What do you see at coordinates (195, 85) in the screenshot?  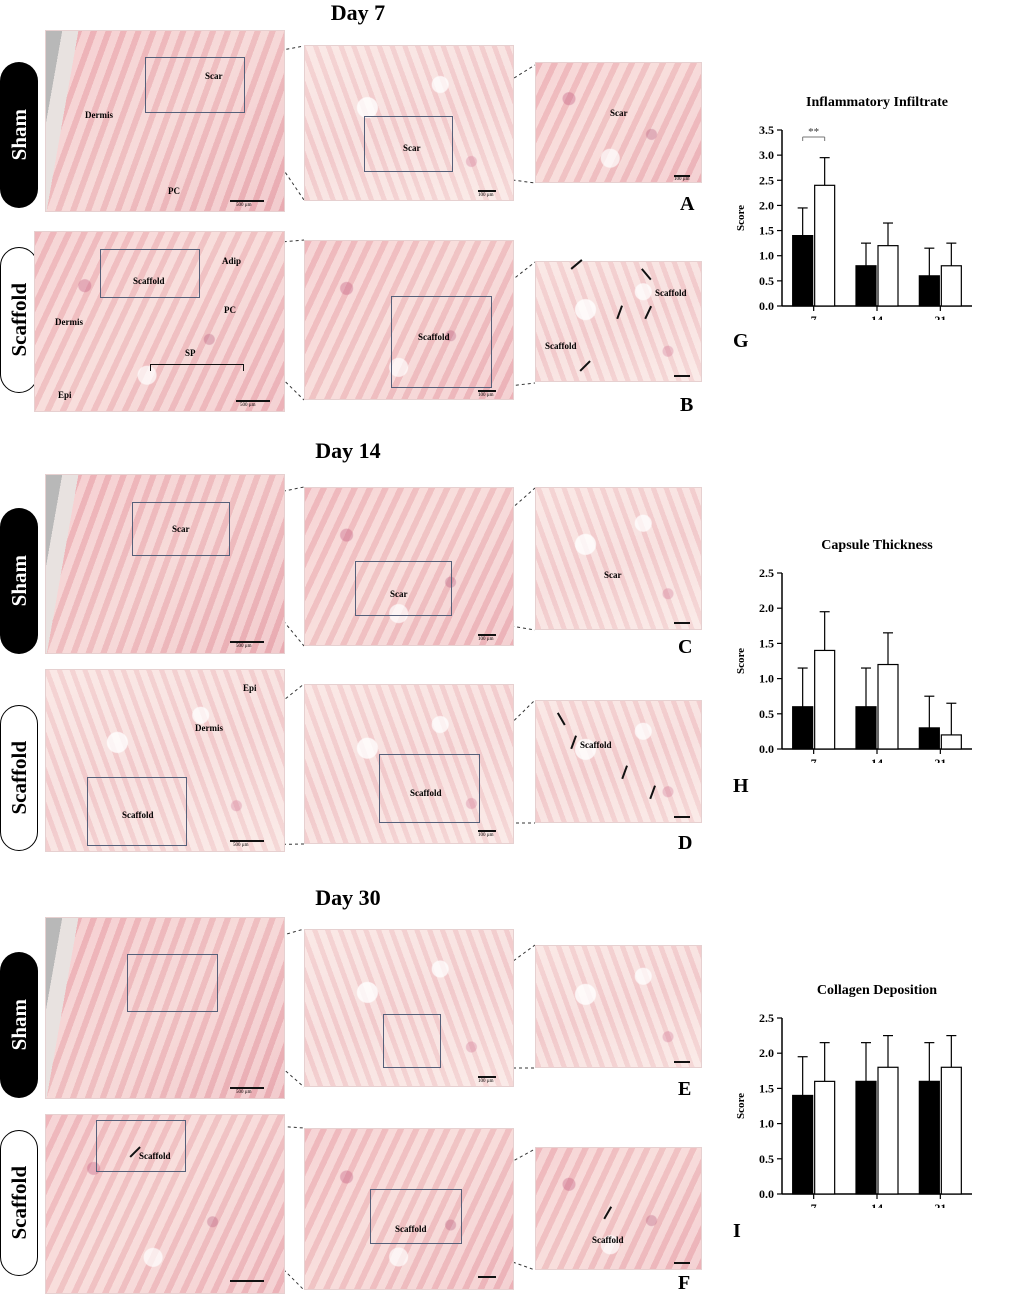 I see `zoom-box-a1` at bounding box center [195, 85].